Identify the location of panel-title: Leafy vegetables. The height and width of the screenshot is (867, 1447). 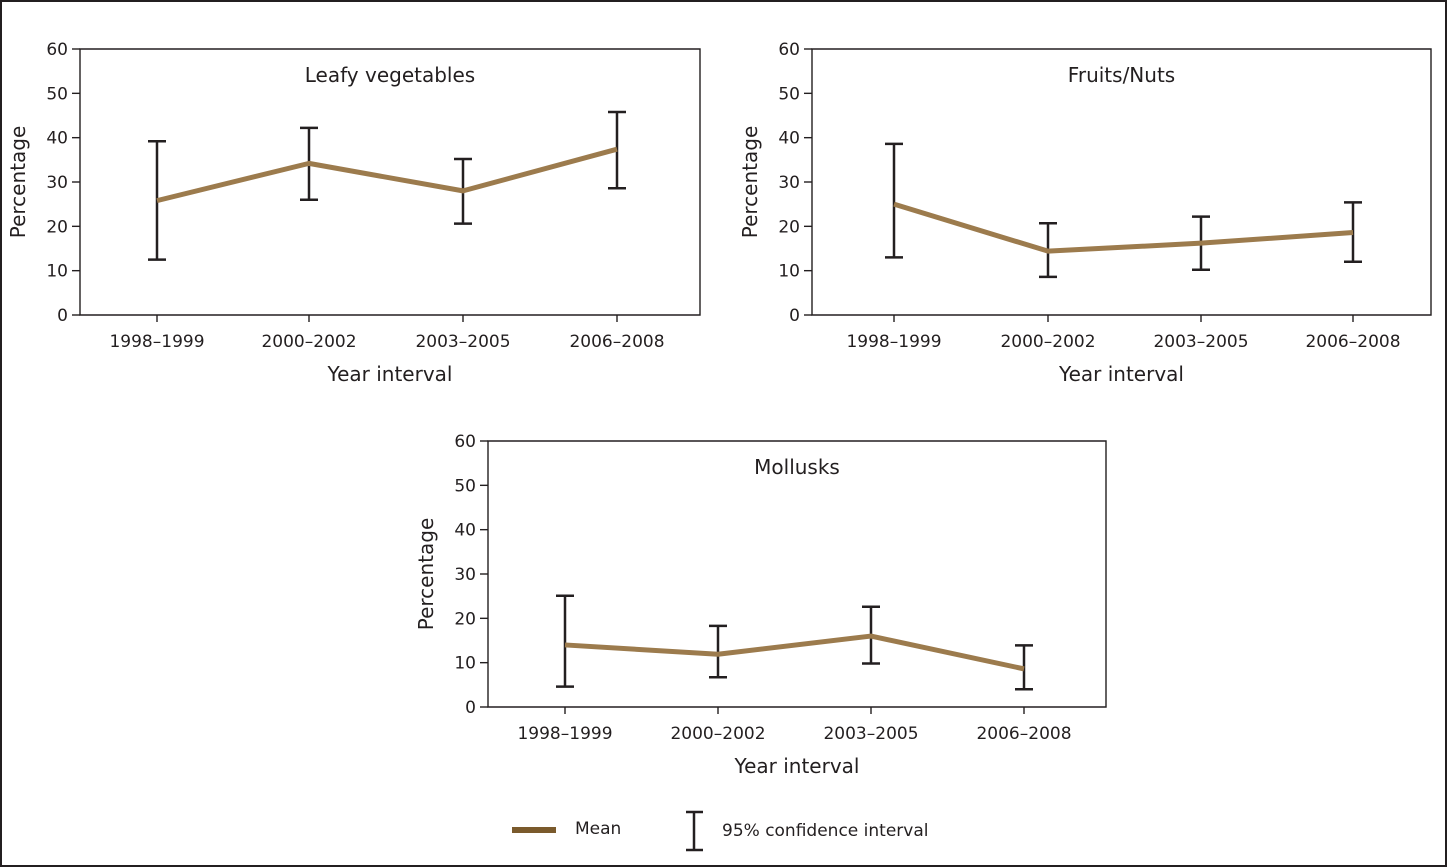
(390, 75).